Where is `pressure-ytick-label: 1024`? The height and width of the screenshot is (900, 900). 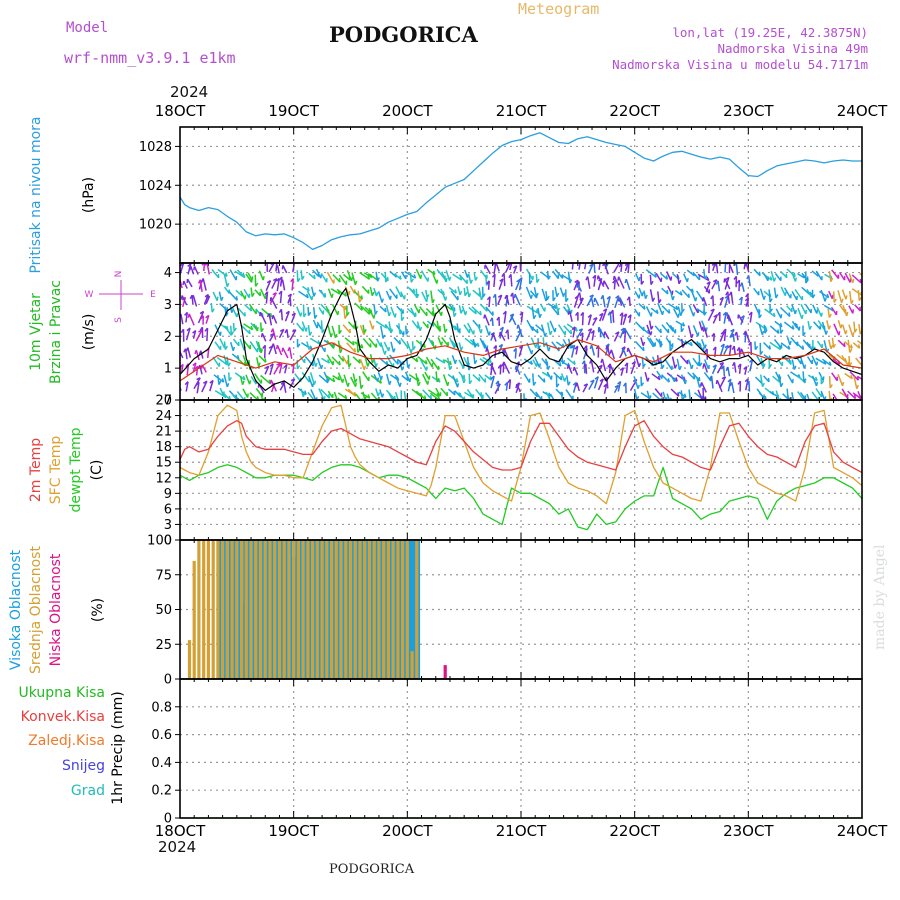
pressure-ytick-label: 1024 is located at coordinates (155, 186).